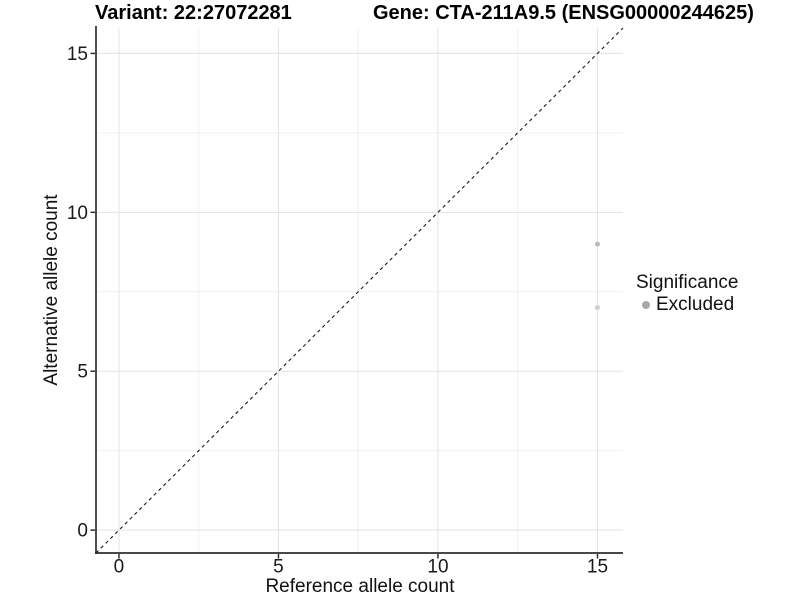  Describe the element at coordinates (437, 567) in the screenshot. I see `x-tick-label: 10` at that location.